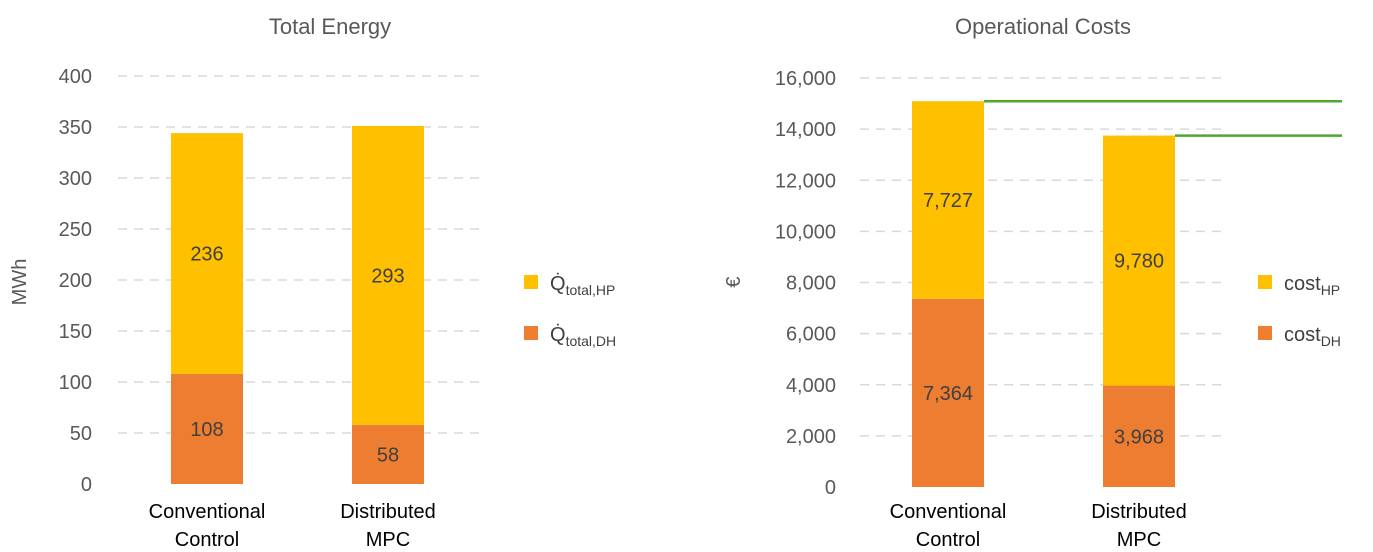 The width and height of the screenshot is (1373, 552). Describe the element at coordinates (811, 386) in the screenshot. I see `y-tick-label: 4,000` at that location.